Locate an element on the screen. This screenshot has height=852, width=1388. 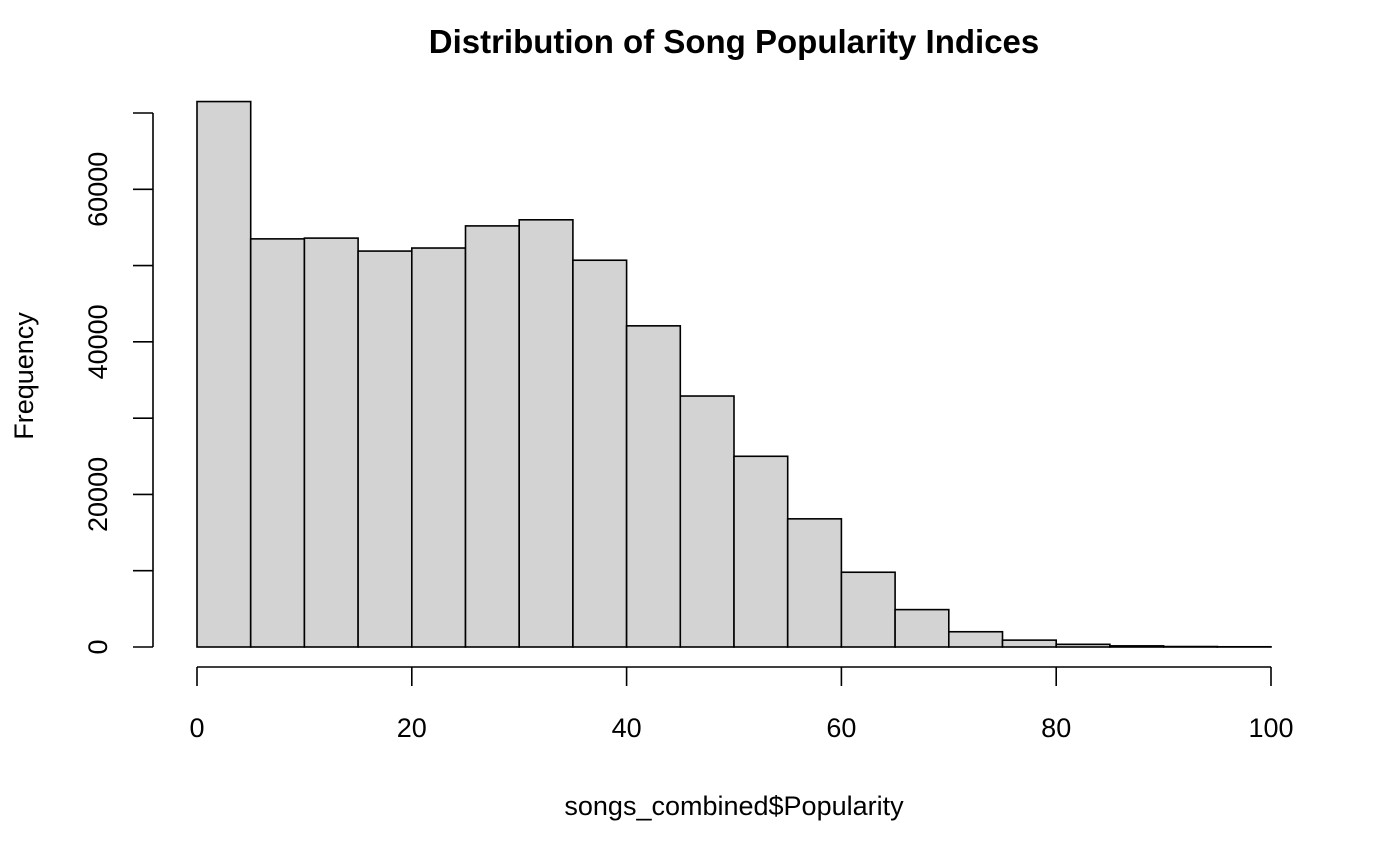
chart-title: Distribution of Song Popularity Indices is located at coordinates (734, 41).